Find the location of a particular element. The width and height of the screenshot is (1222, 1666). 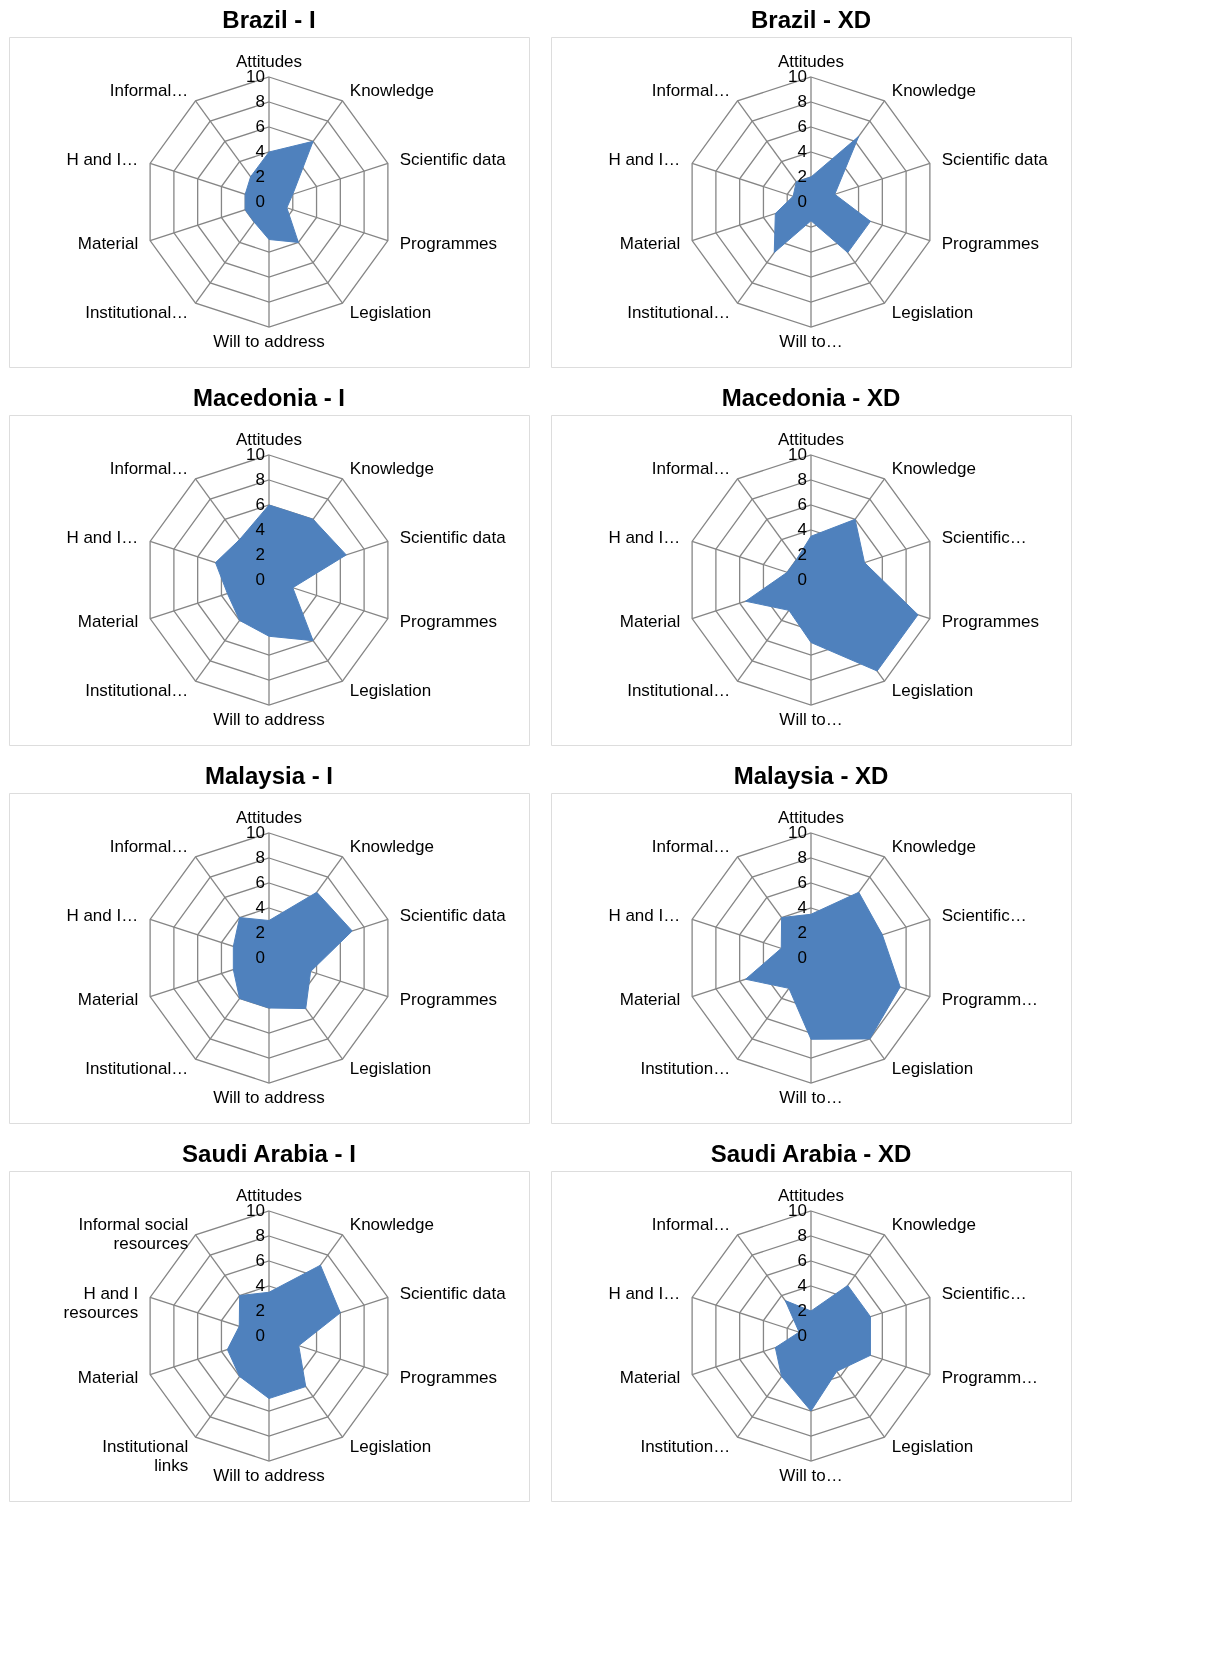

chart-title: Brazil - I is located at coordinates (269, 19).